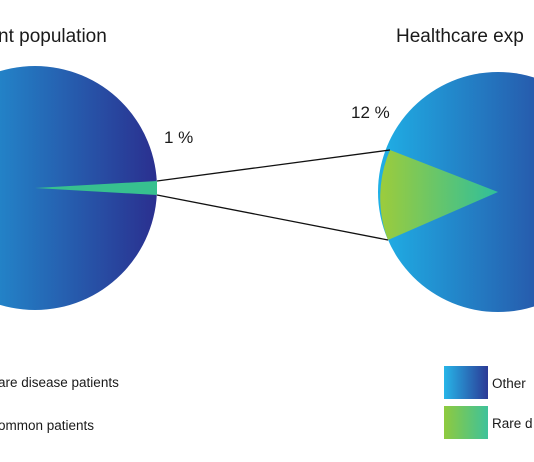 The width and height of the screenshot is (534, 462). I want to click on connector-line-bottom, so click(272, 217).